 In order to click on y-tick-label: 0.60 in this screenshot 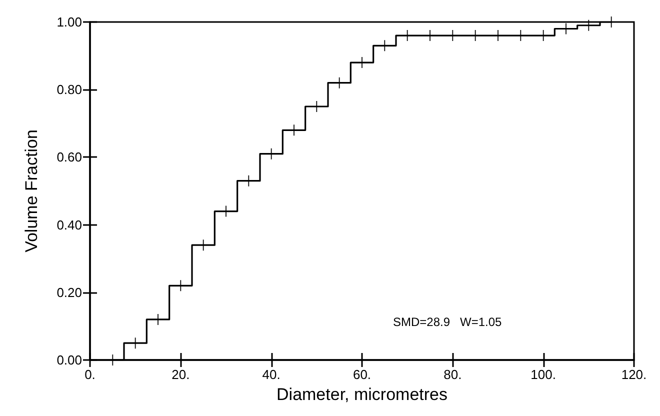, I will do `click(69, 157)`.